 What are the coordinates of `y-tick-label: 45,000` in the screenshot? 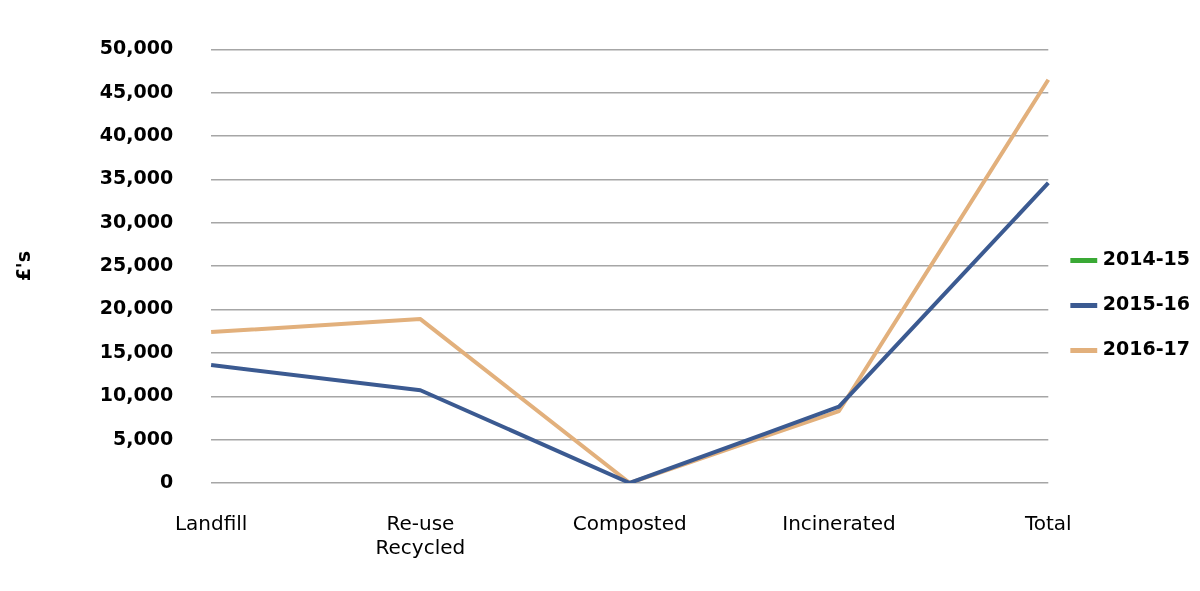 It's located at (136, 90).